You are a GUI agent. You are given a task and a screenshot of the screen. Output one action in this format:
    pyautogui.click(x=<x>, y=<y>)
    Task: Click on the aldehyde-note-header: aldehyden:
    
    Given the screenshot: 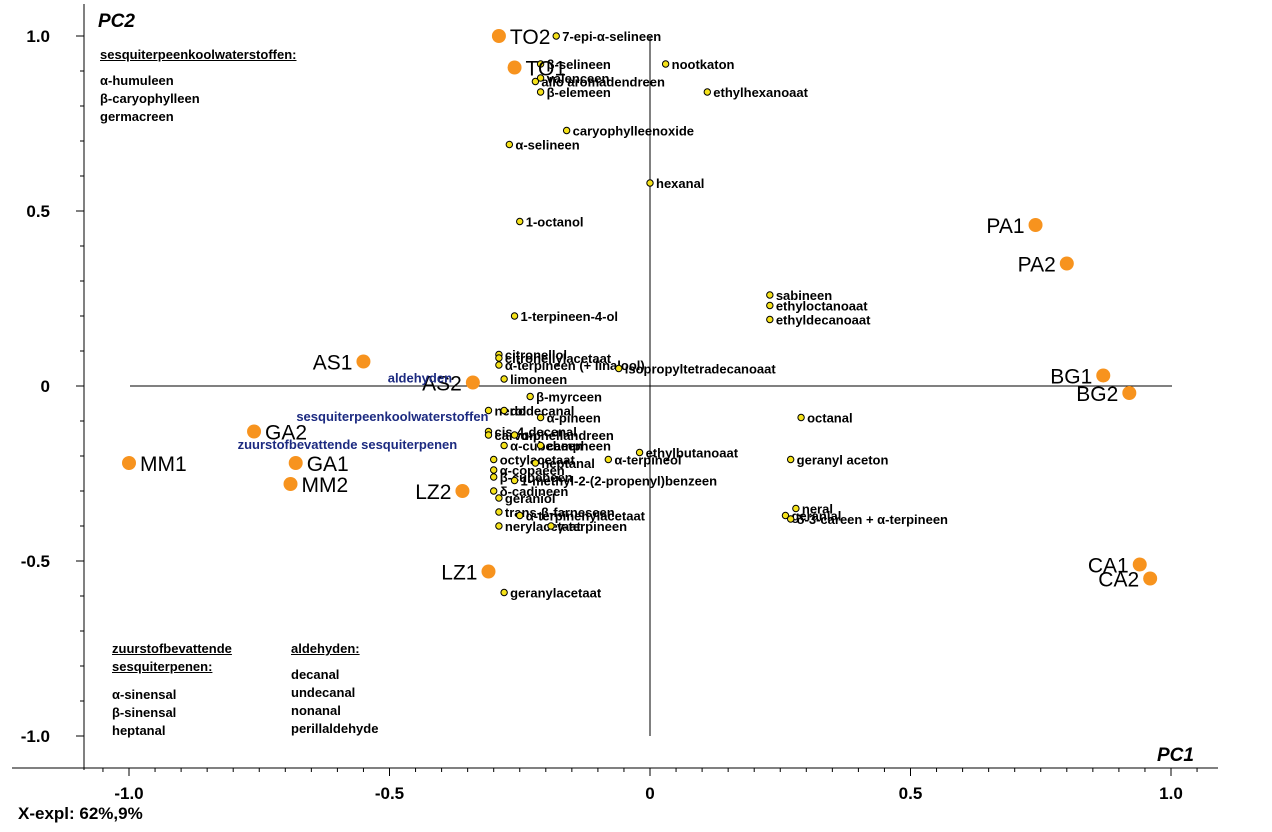 What is the action you would take?
    pyautogui.click(x=325, y=648)
    